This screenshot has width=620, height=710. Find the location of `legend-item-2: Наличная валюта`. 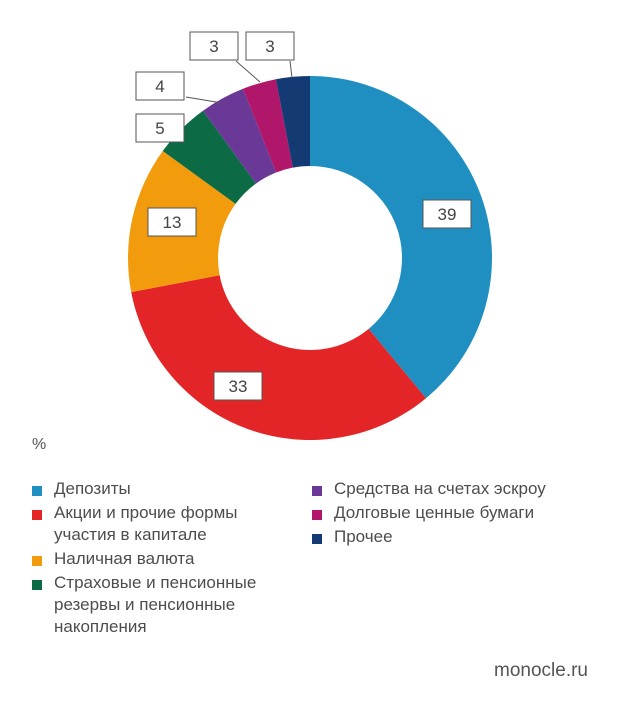

legend-item-2: Наличная валюта is located at coordinates (167, 559).